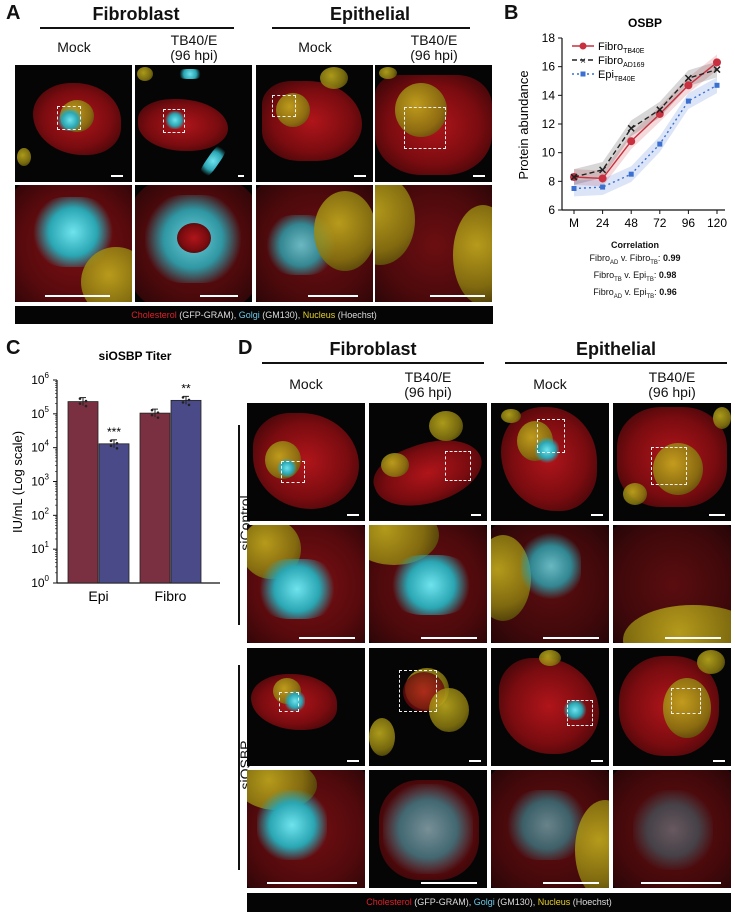 This screenshot has width=735, height=915. I want to click on corr2-b-sub: TB, so click(650, 279).